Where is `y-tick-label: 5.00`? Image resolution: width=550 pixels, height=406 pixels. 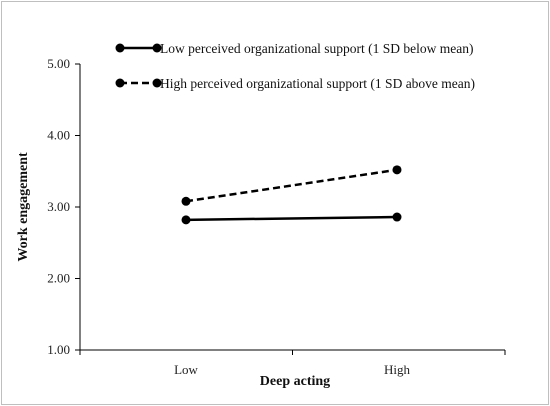 y-tick-label: 5.00 is located at coordinates (58, 63).